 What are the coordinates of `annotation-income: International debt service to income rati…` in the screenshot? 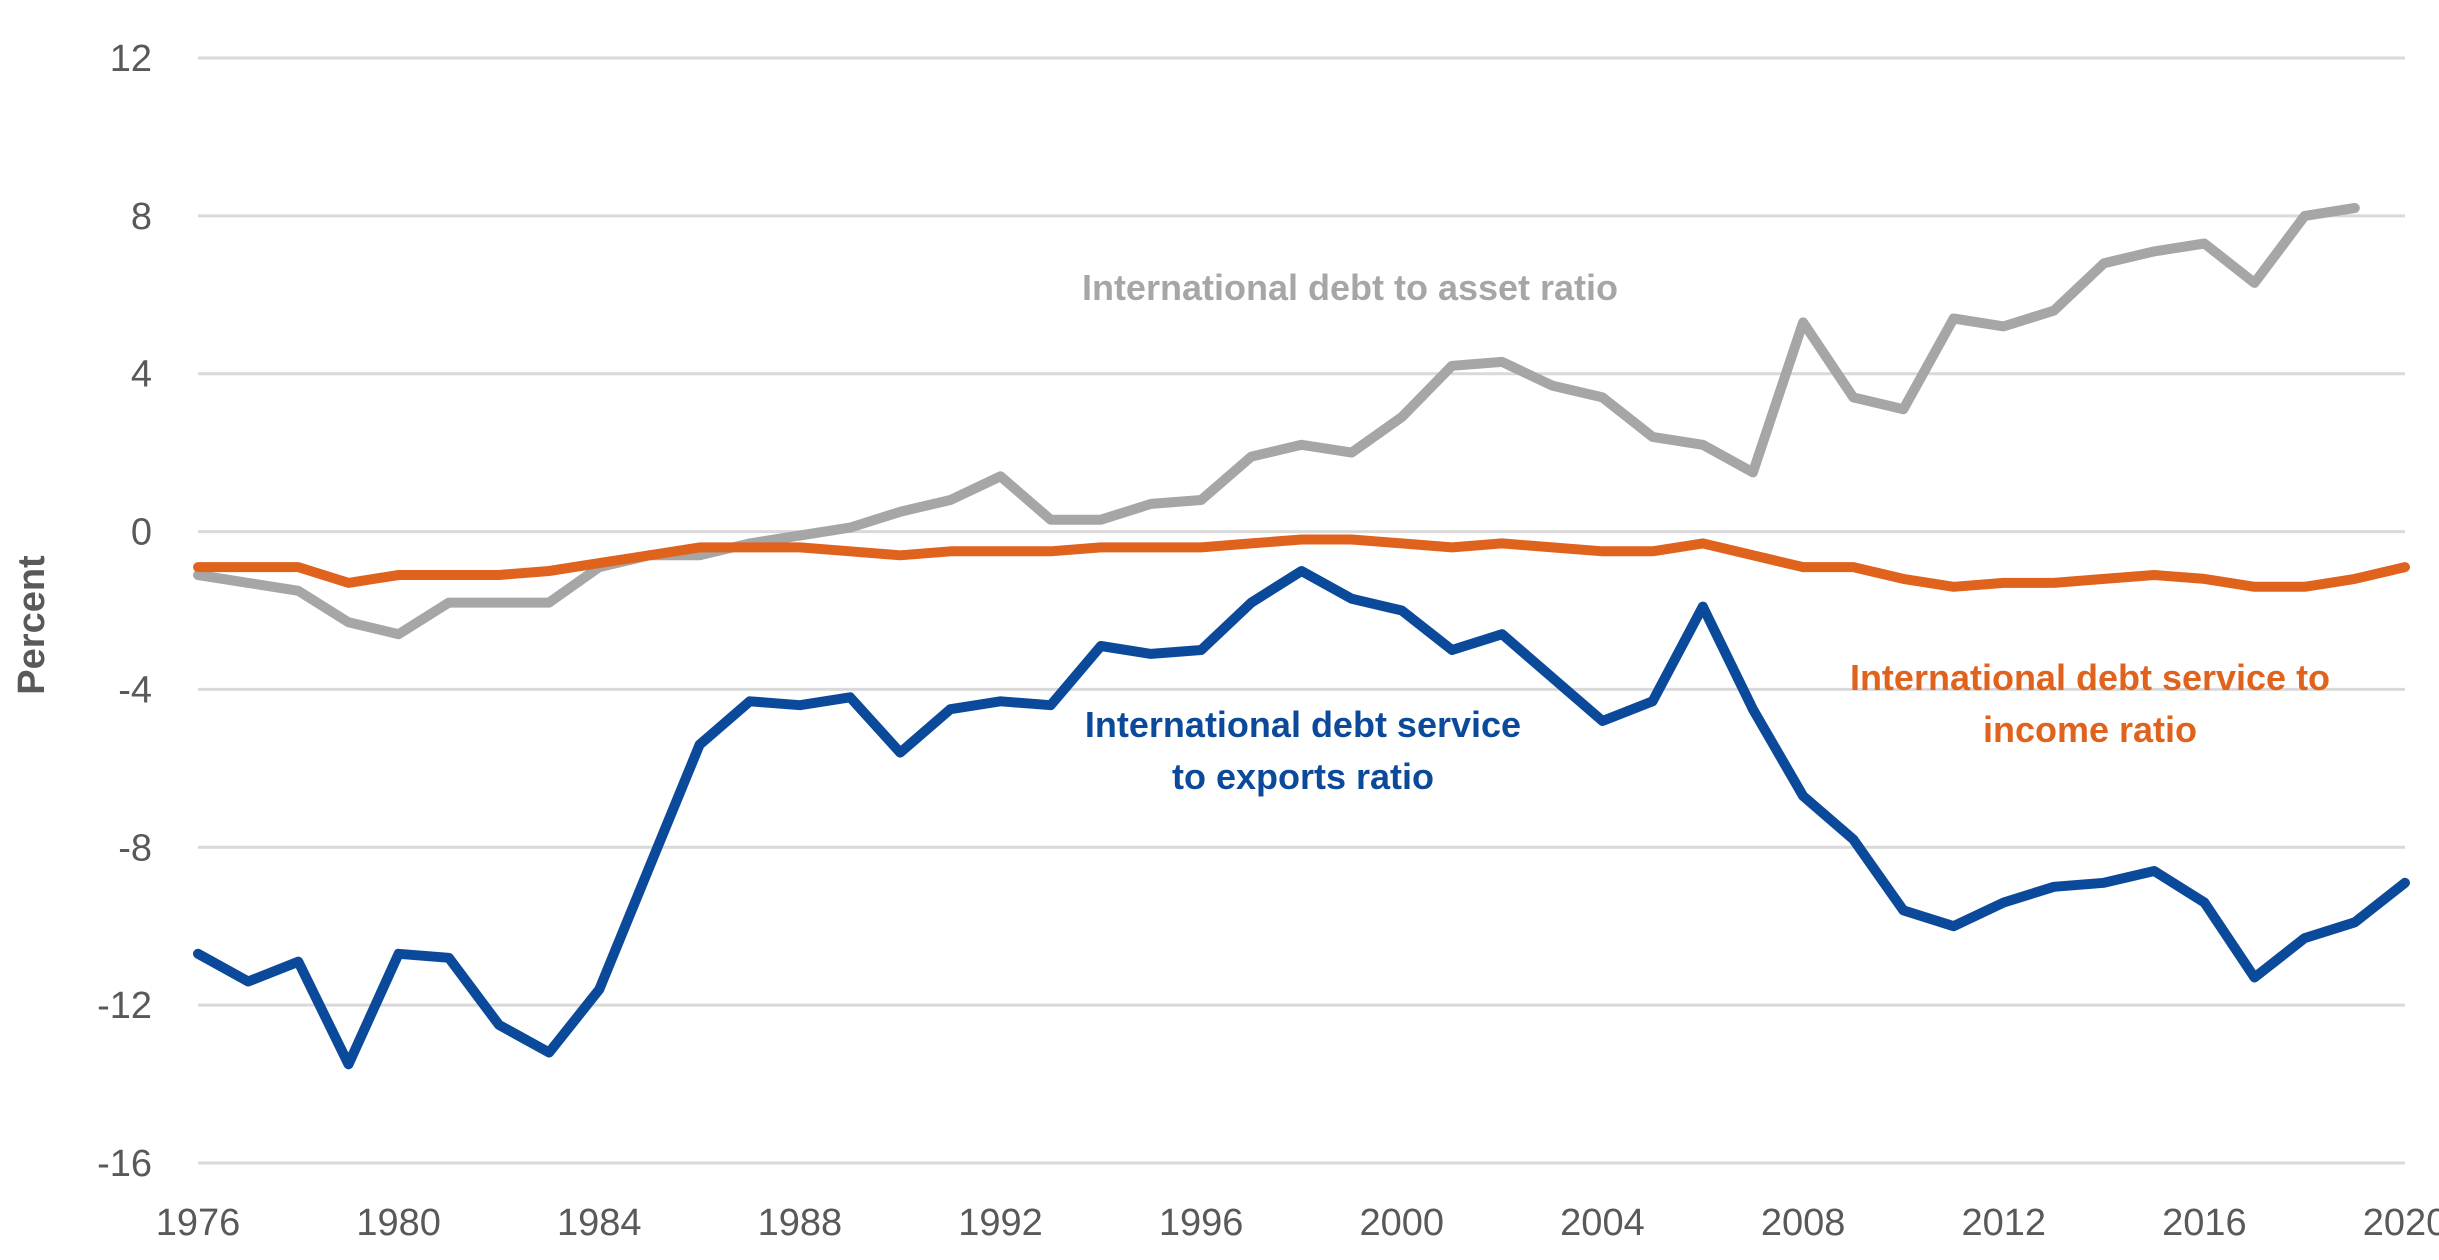 It's located at (2090, 703).